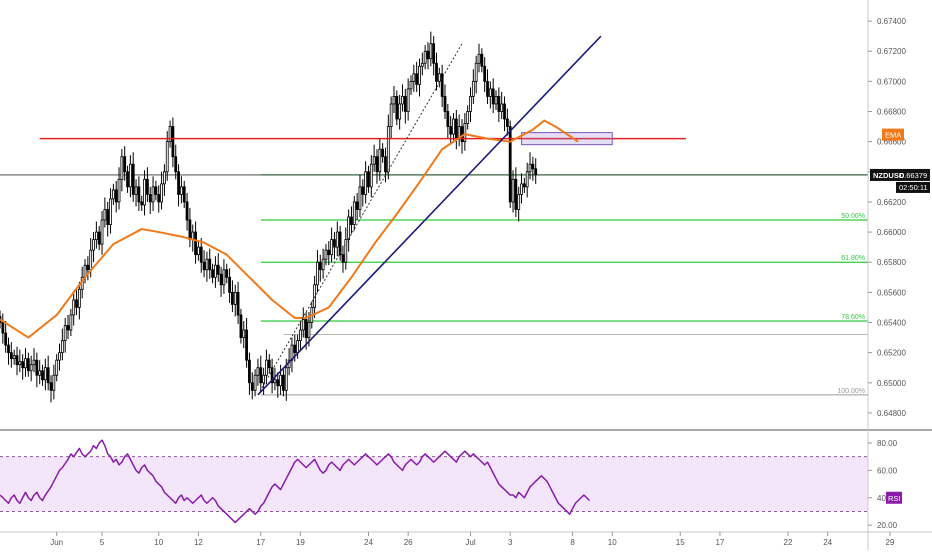  Describe the element at coordinates (680, 542) in the screenshot. I see `time-tick-label: 15` at that location.